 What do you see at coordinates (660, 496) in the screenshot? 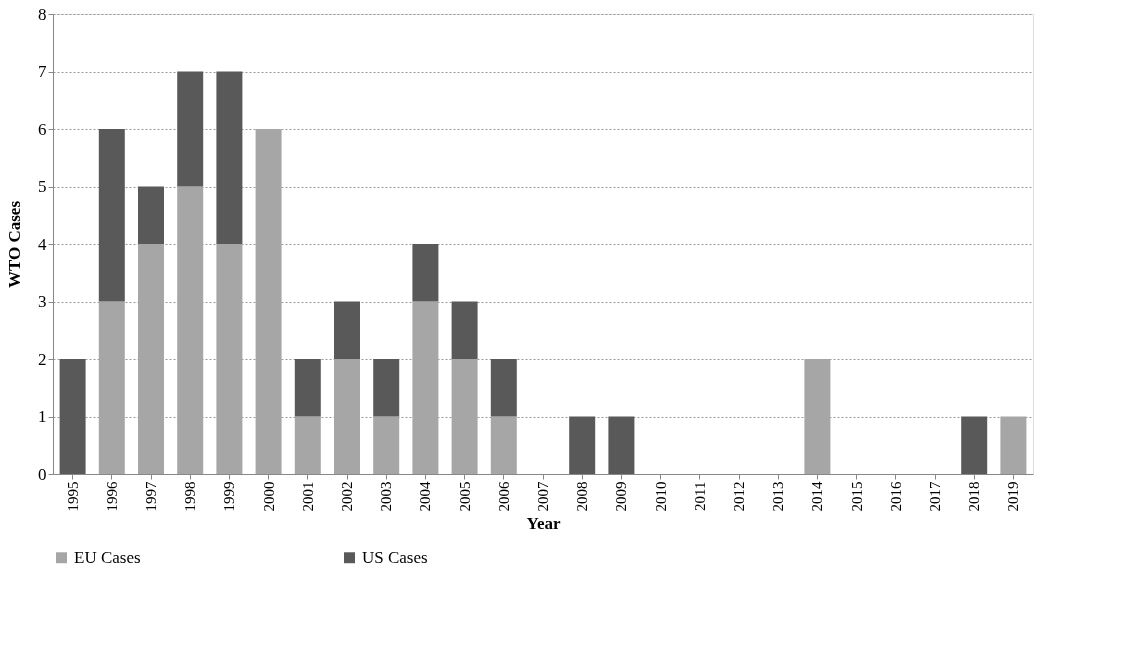
I see `x-tick-label: 2010` at bounding box center [660, 496].